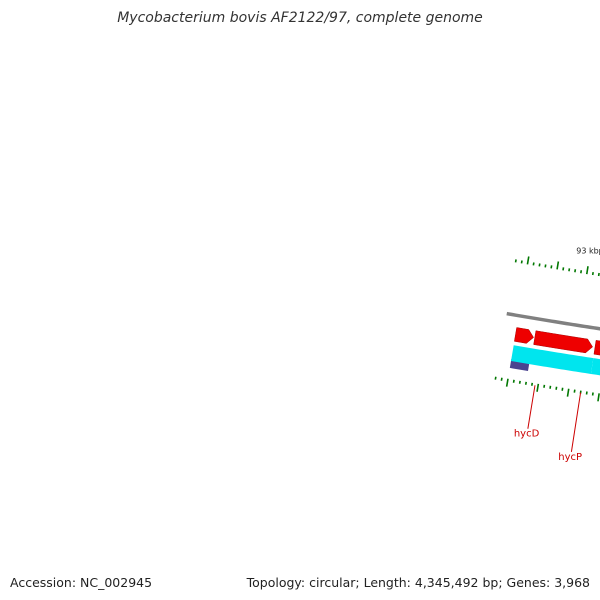  What do you see at coordinates (570, 457) in the screenshot?
I see `gene-label: hycP` at bounding box center [570, 457].